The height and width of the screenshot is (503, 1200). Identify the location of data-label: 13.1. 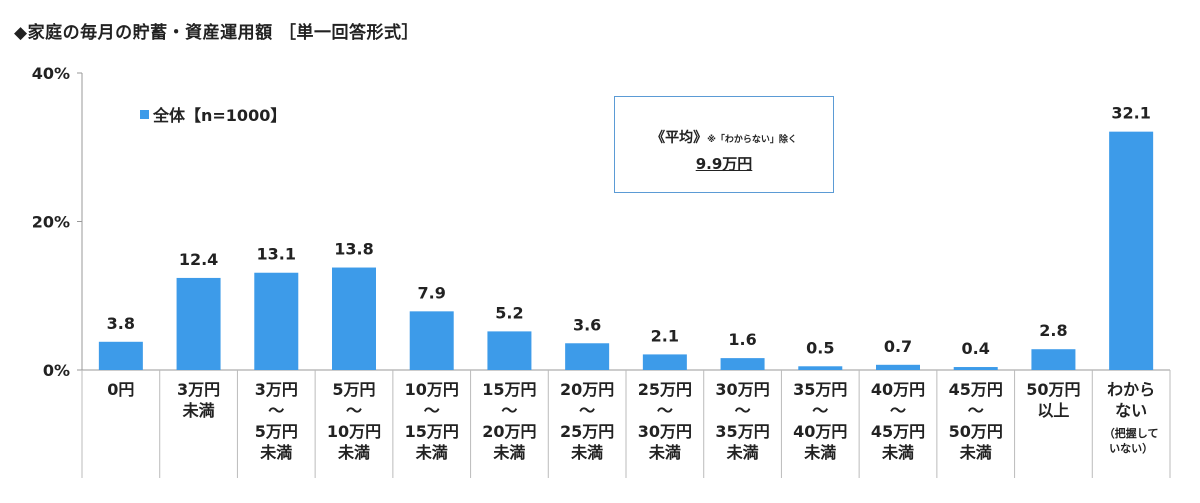
(276, 254).